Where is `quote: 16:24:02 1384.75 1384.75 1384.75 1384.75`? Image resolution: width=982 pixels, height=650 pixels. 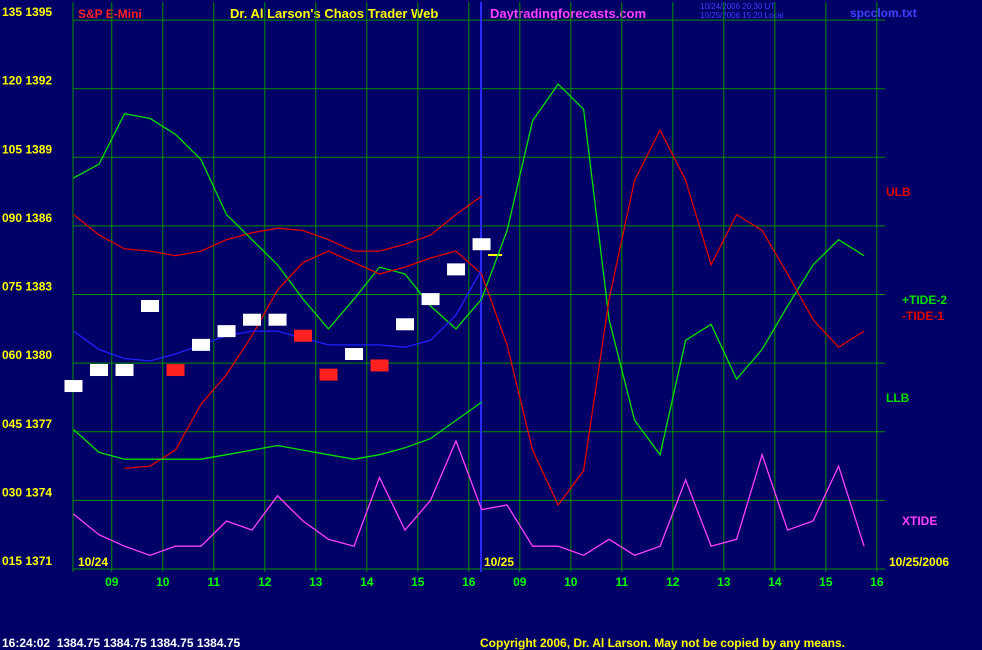
quote: 16:24:02 1384.75 1384.75 1384.75 1384.75 is located at coordinates (121, 643).